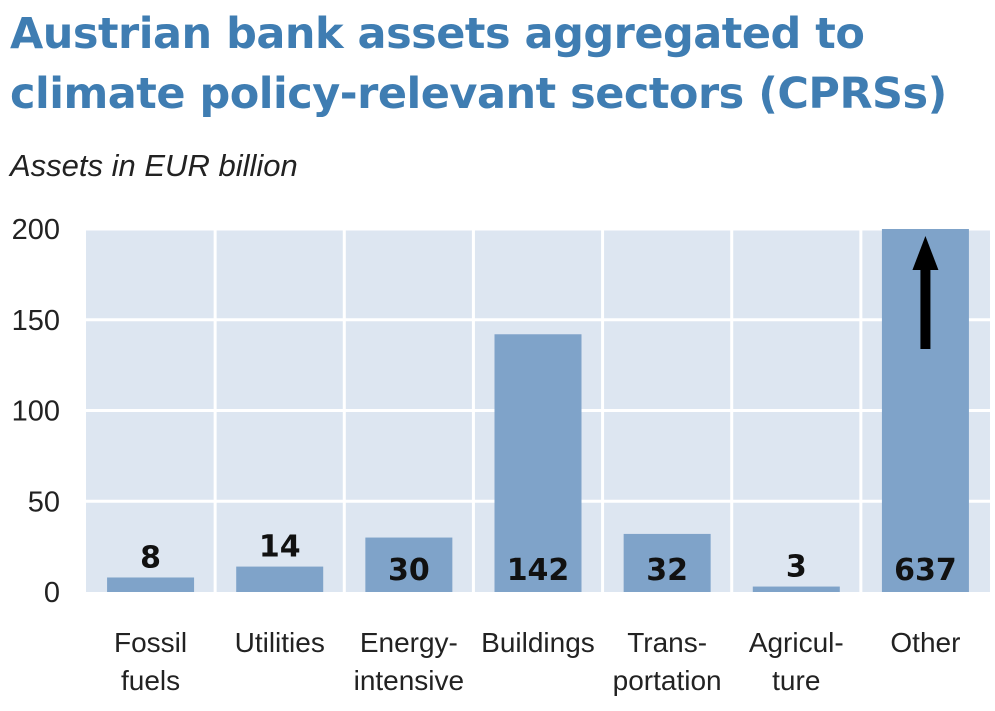  What do you see at coordinates (150, 557) in the screenshot?
I see `data-label: 8` at bounding box center [150, 557].